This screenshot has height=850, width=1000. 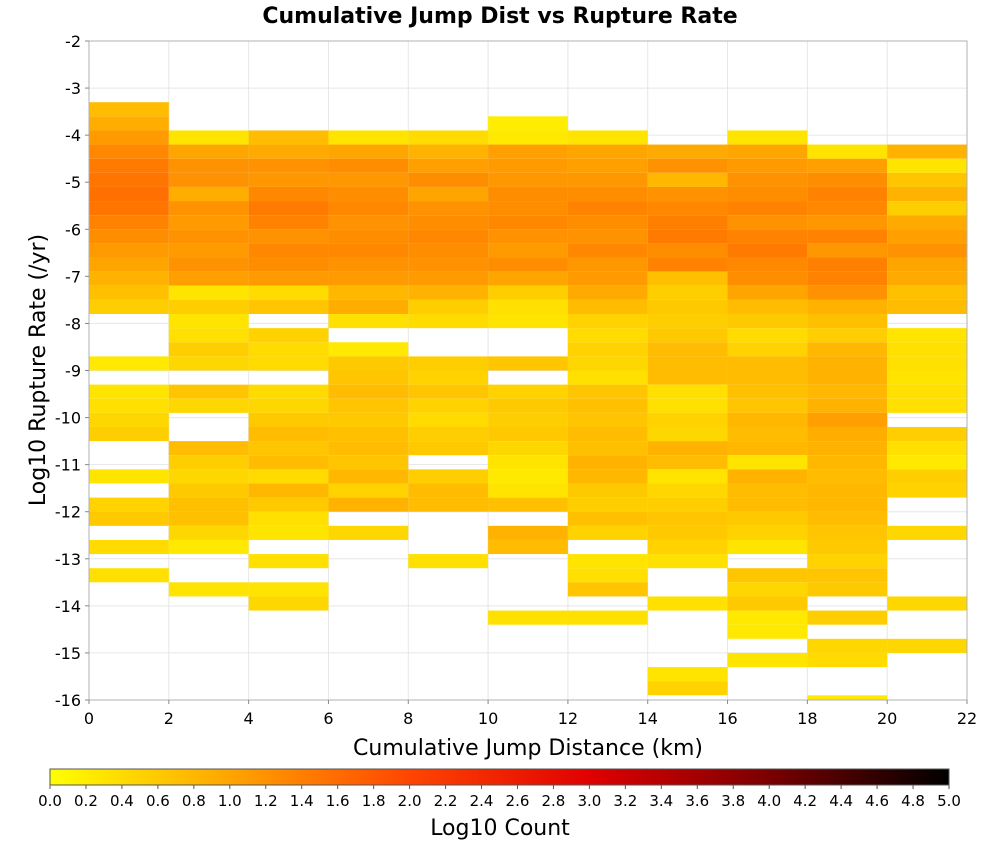 I want to click on y-tick-label: -6, so click(x=73, y=229).